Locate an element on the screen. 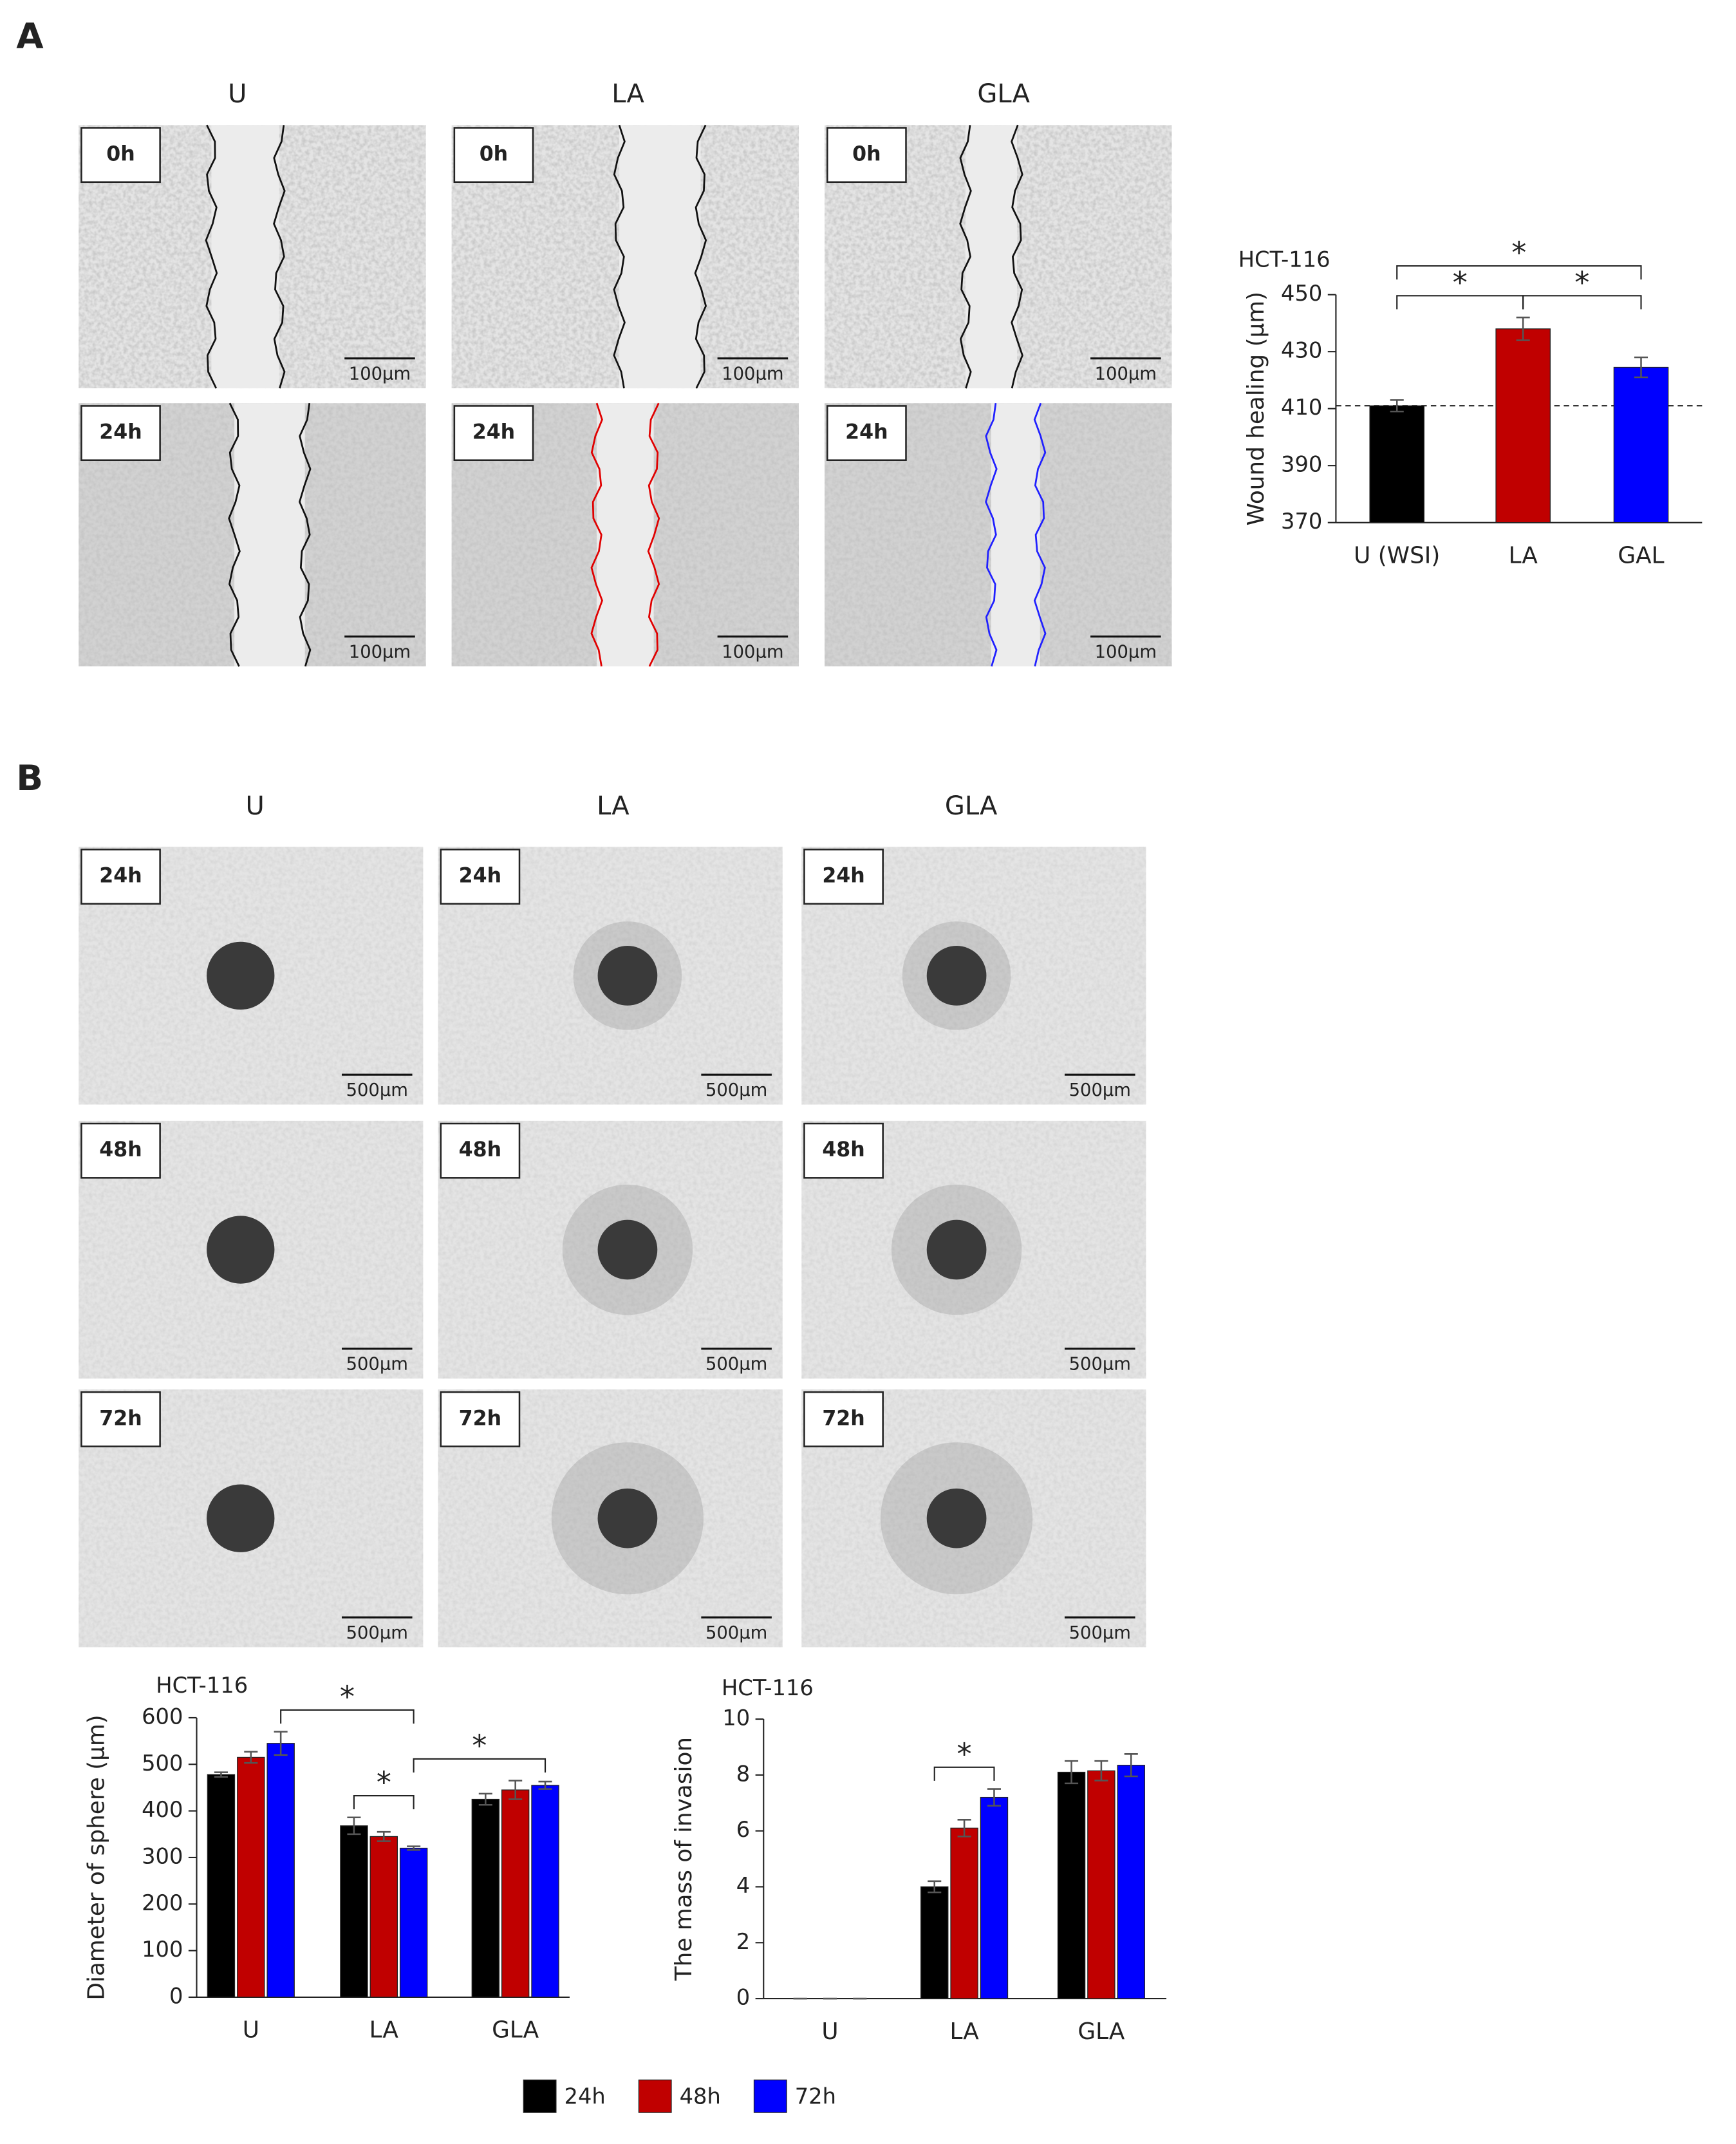 This screenshot has width=1736, height=2144. y-tick-label: 2 is located at coordinates (743, 1942).